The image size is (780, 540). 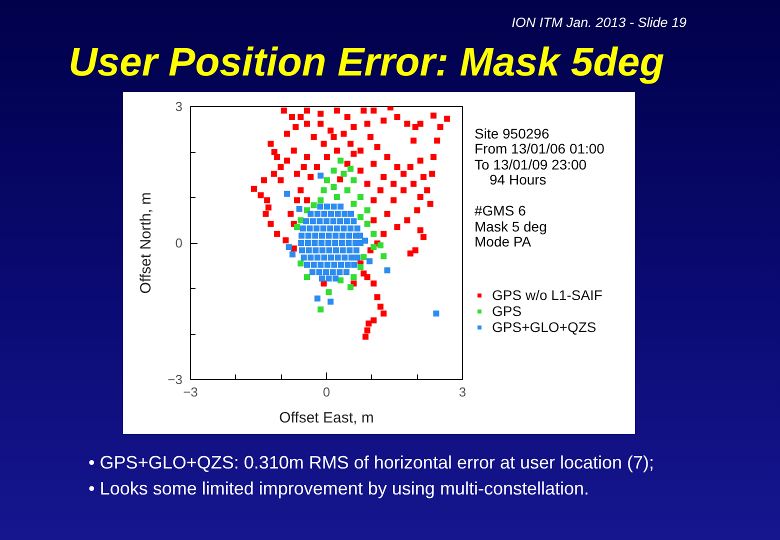 I want to click on text: • Looks some limited improvement by using multi-constellation., so click(x=339, y=488).